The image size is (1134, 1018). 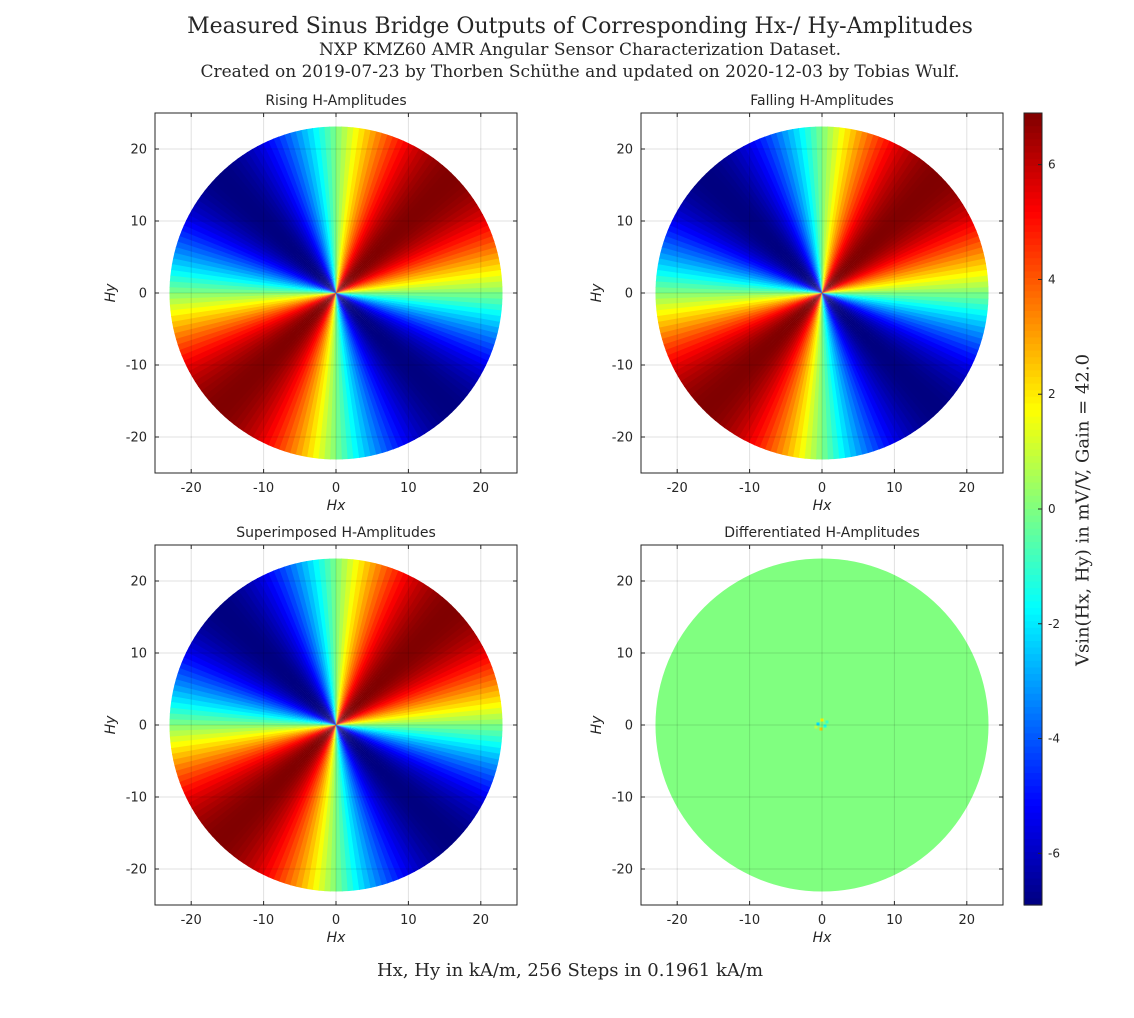 I want to click on heatmap-field, so click(x=336, y=725).